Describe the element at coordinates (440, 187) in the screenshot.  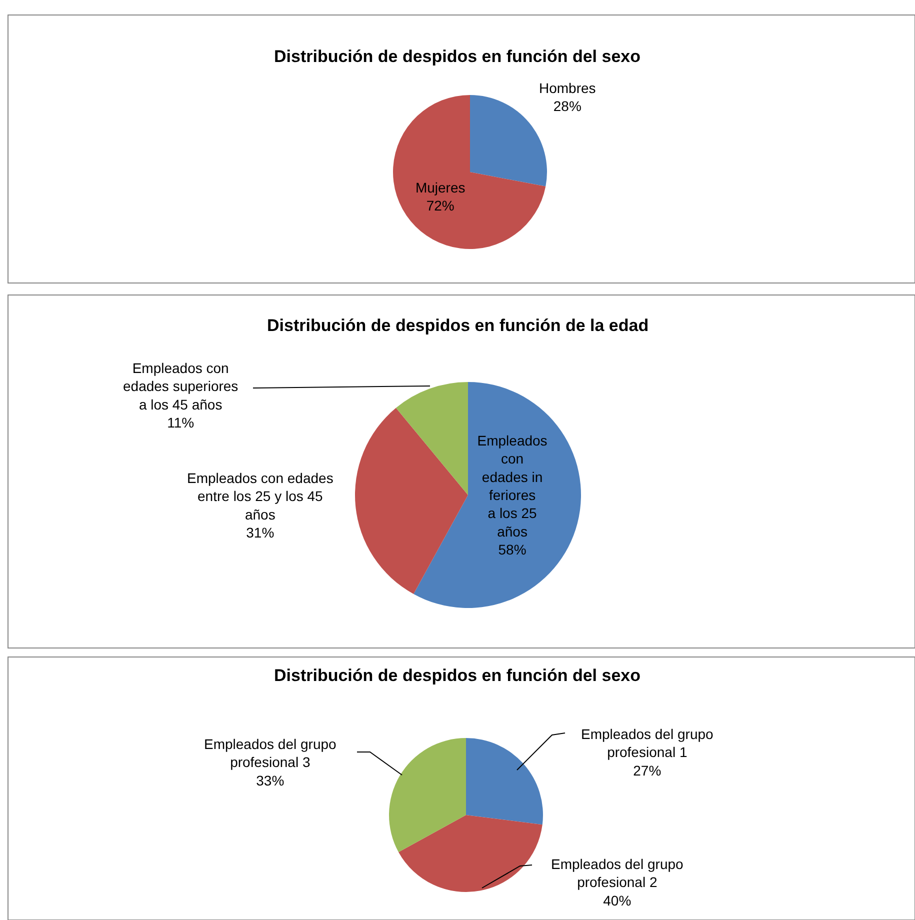
I see `slice-label: Mujeres` at that location.